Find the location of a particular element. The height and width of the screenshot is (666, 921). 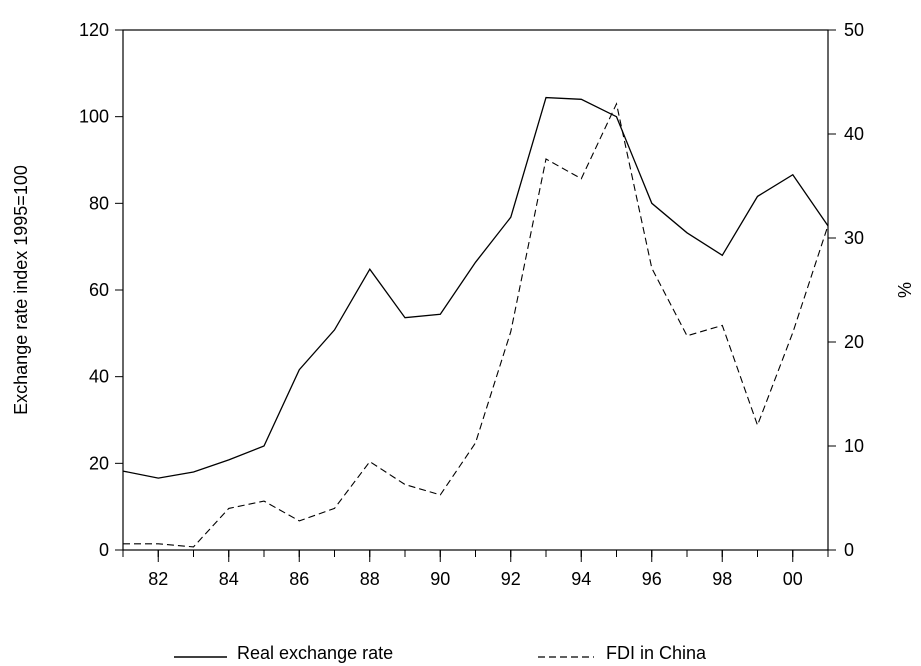

legend-label-real-exchange-rate: Real exchange rate is located at coordinates (315, 653).